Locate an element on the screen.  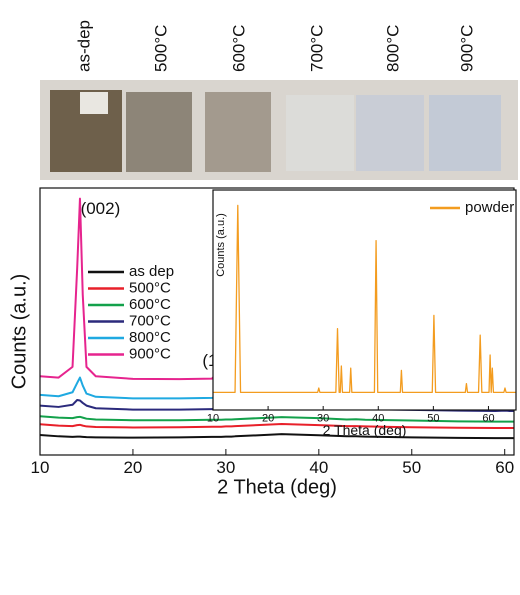
legend-label: 700°C is located at coordinates (150, 320).